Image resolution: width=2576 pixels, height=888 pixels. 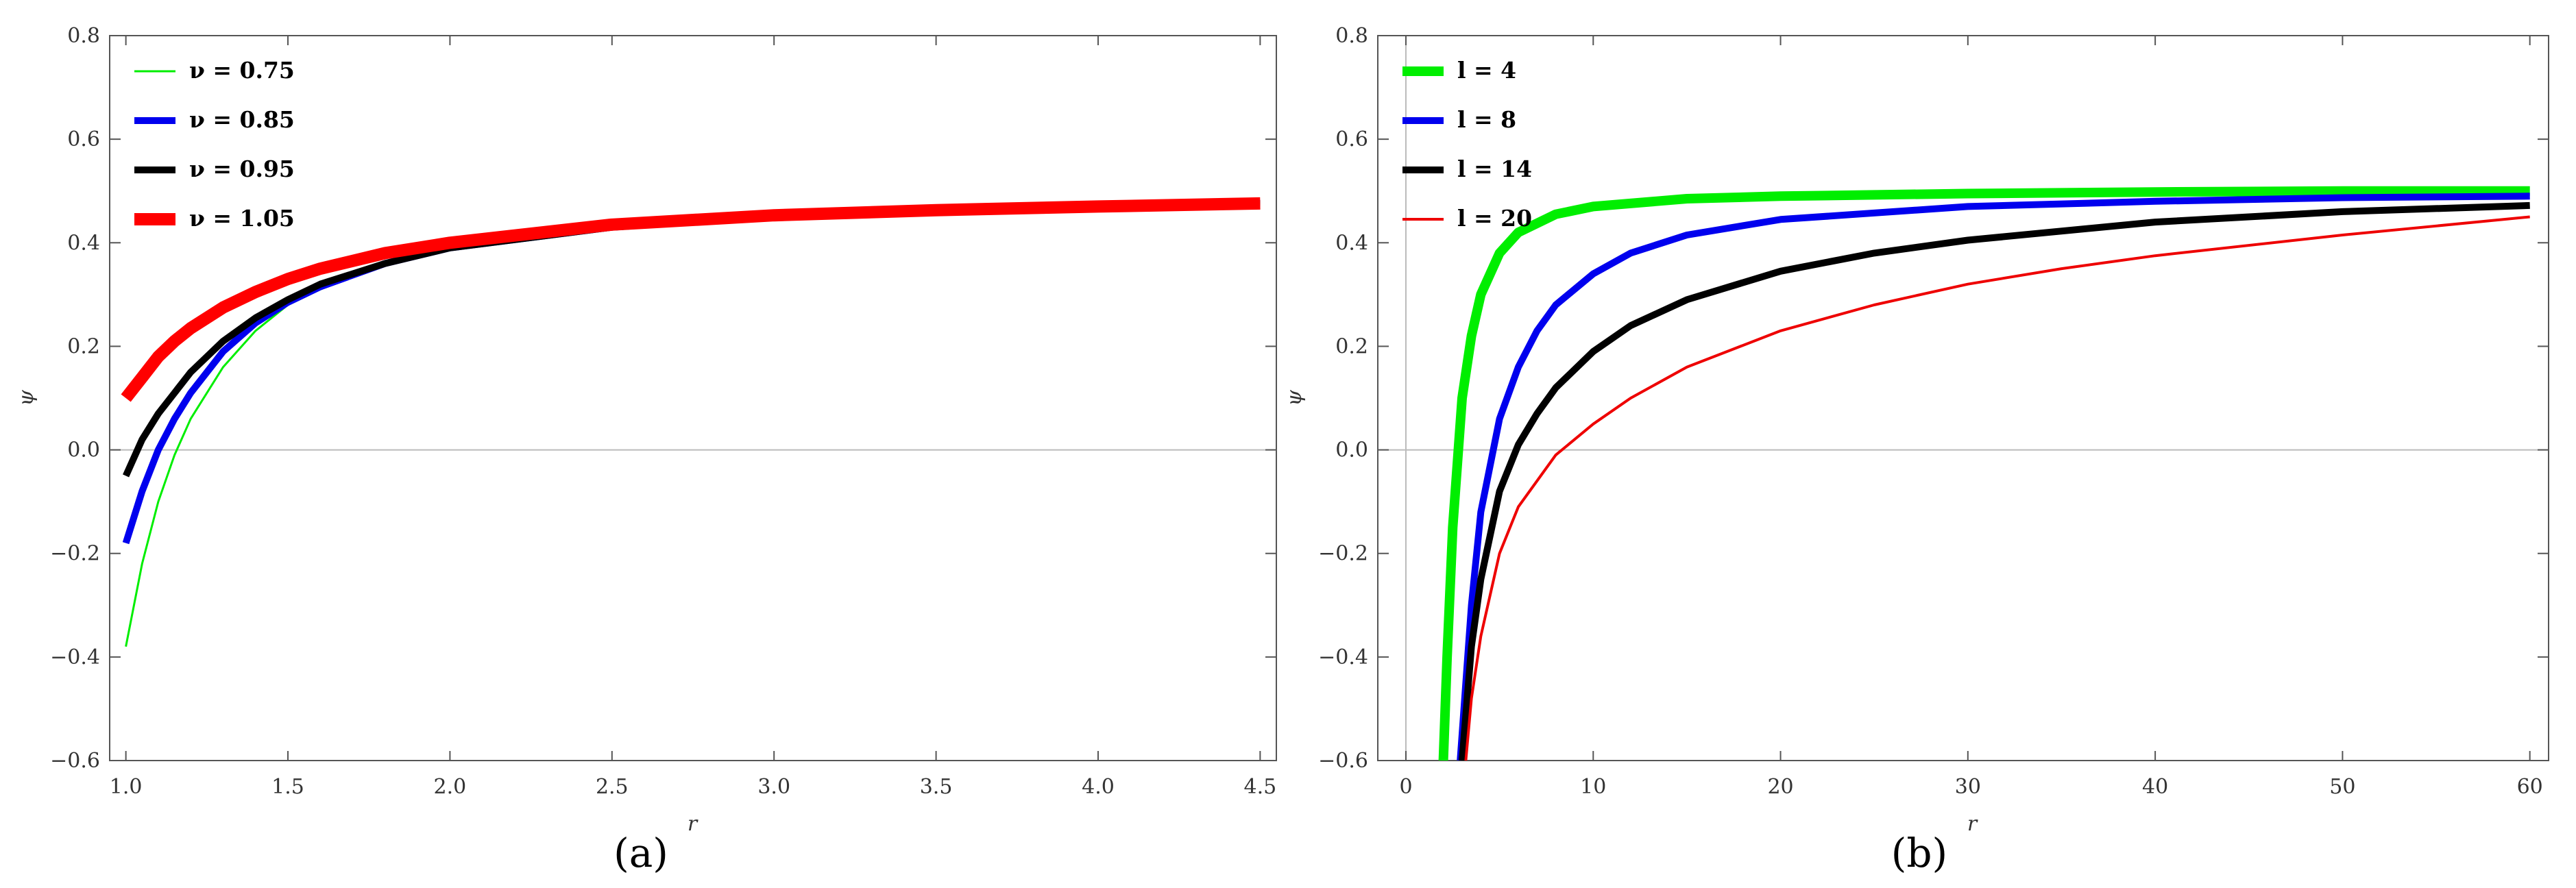 What do you see at coordinates (936, 787) in the screenshot?
I see `x-tick-label: 3.5` at bounding box center [936, 787].